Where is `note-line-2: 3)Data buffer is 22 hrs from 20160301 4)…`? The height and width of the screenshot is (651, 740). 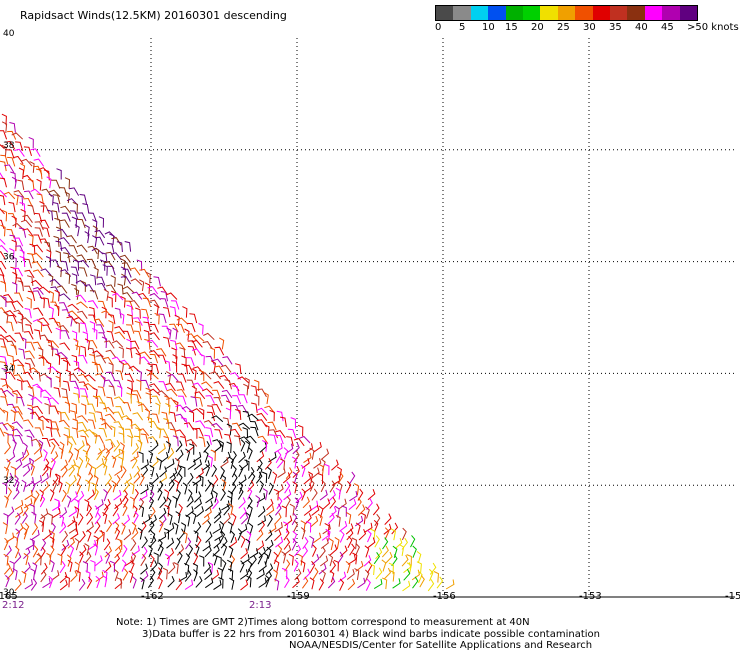 note-line-2: 3)Data buffer is 22 hrs from 20160301 4)… is located at coordinates (371, 634).